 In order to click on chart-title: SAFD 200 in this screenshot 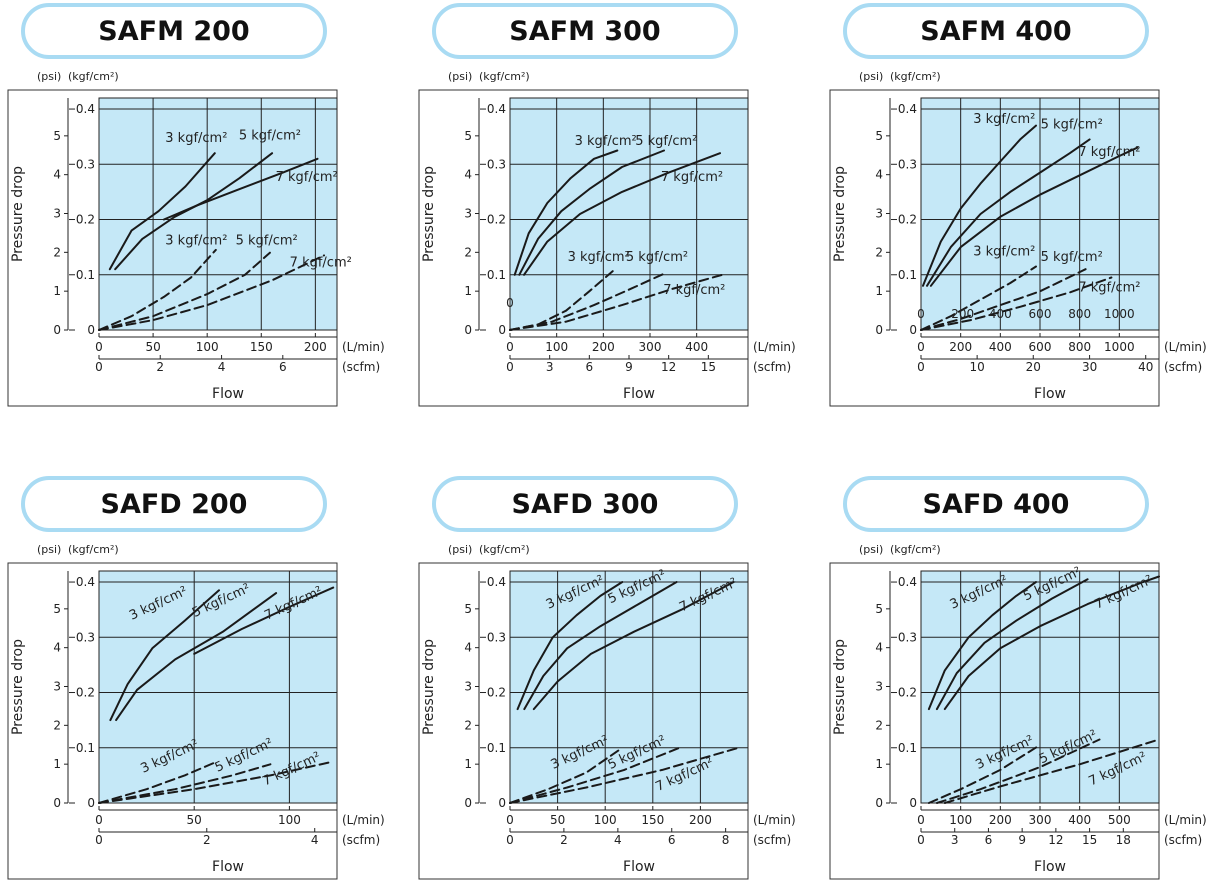, I will do `click(174, 504)`.